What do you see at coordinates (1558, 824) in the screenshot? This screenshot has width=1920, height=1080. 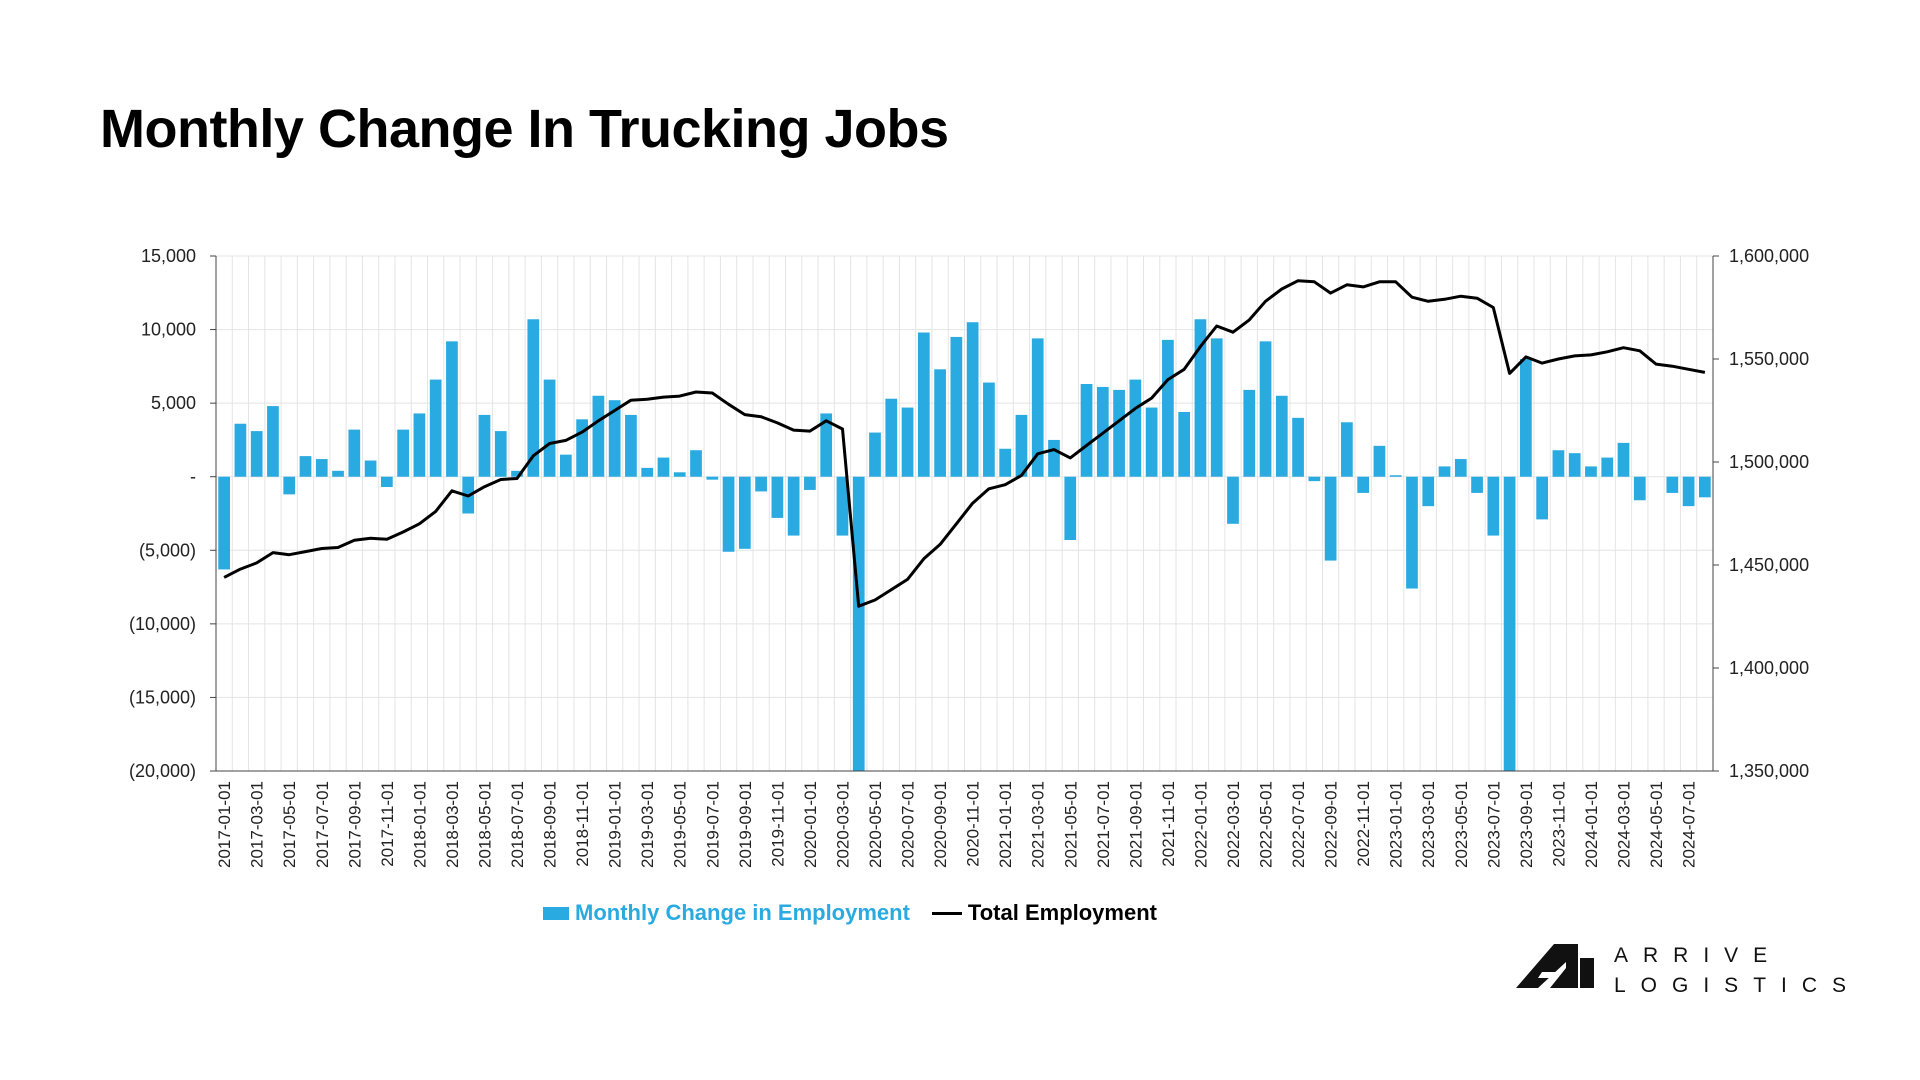 I see `x-tick-label: 2023-11-01` at bounding box center [1558, 824].